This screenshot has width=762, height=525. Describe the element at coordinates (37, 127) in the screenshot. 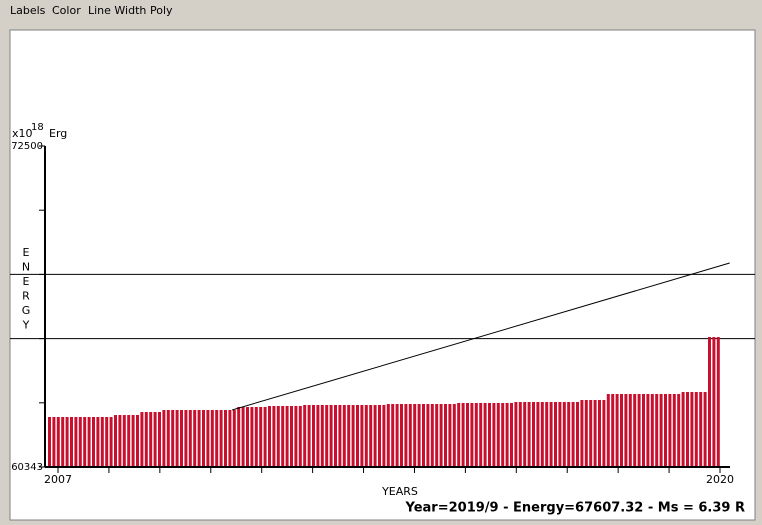

I see `unit-exponent: 18` at that location.